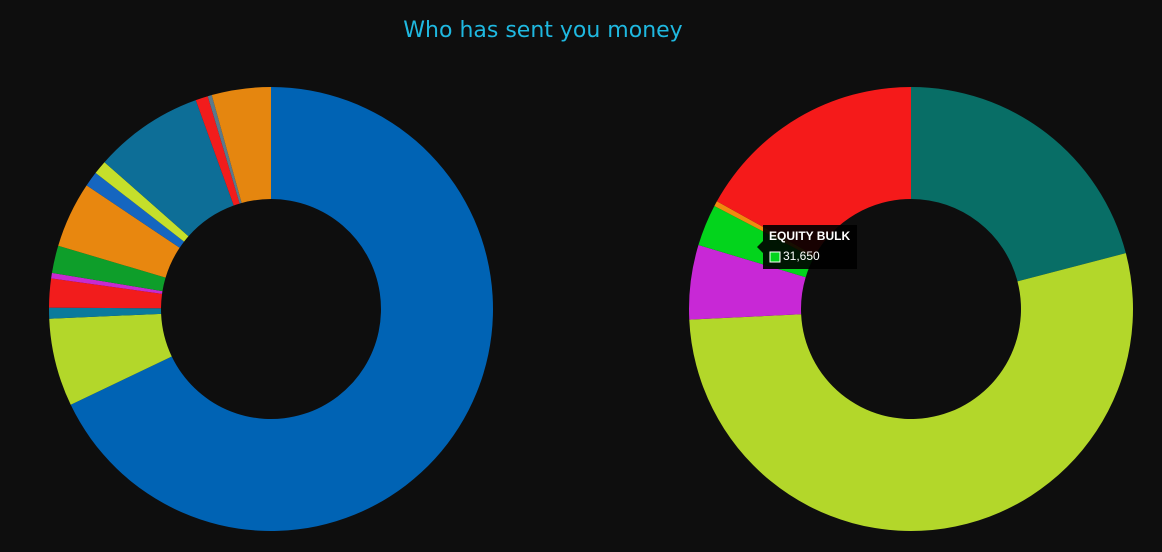 This screenshot has height=552, width=1162. I want to click on chart-title: Who has sent you money, so click(542, 30).